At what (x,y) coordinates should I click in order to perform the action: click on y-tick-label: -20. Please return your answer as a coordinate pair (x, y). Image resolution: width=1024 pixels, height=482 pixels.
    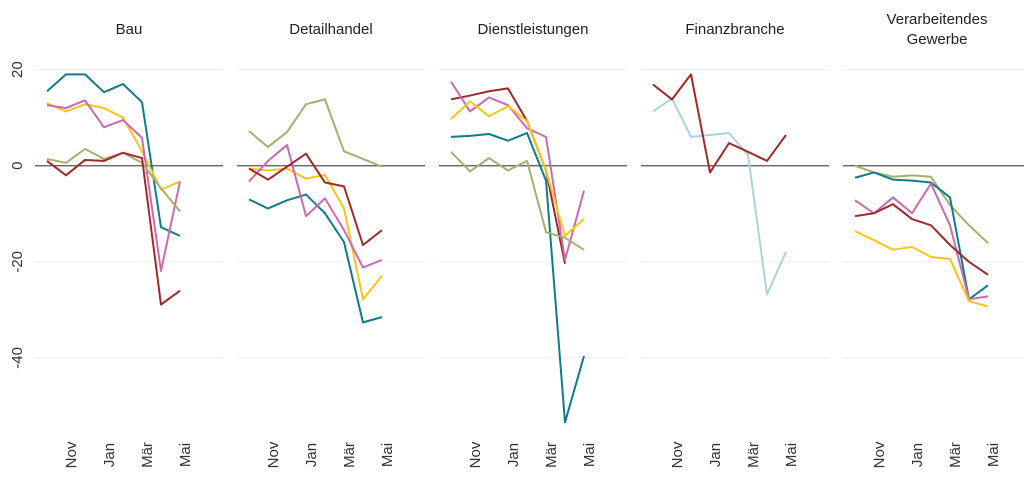
    Looking at the image, I should click on (17, 262).